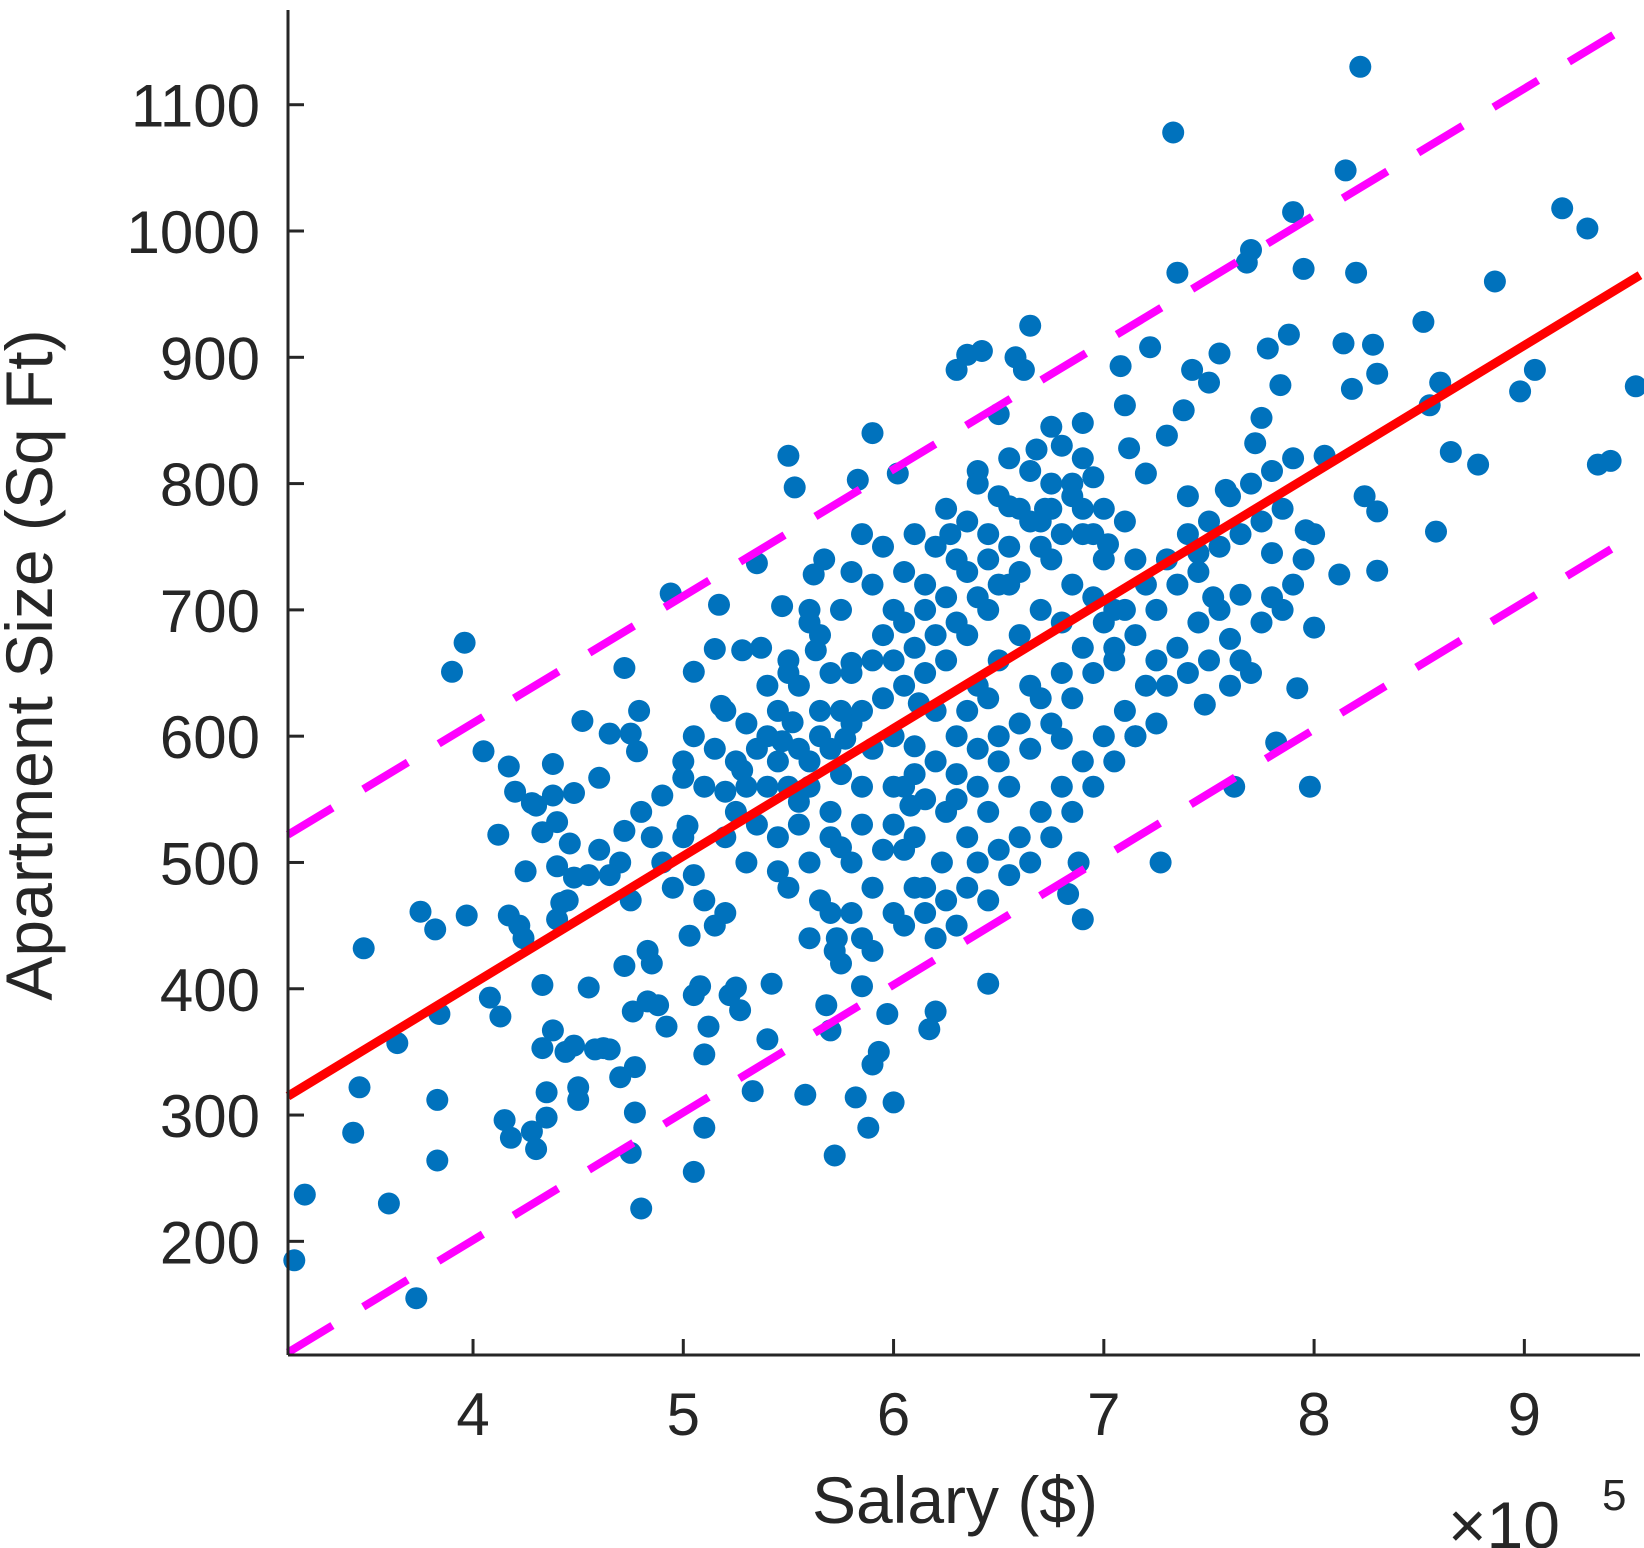  Describe the element at coordinates (210, 863) in the screenshot. I see `y-tick-label: 500` at that location.